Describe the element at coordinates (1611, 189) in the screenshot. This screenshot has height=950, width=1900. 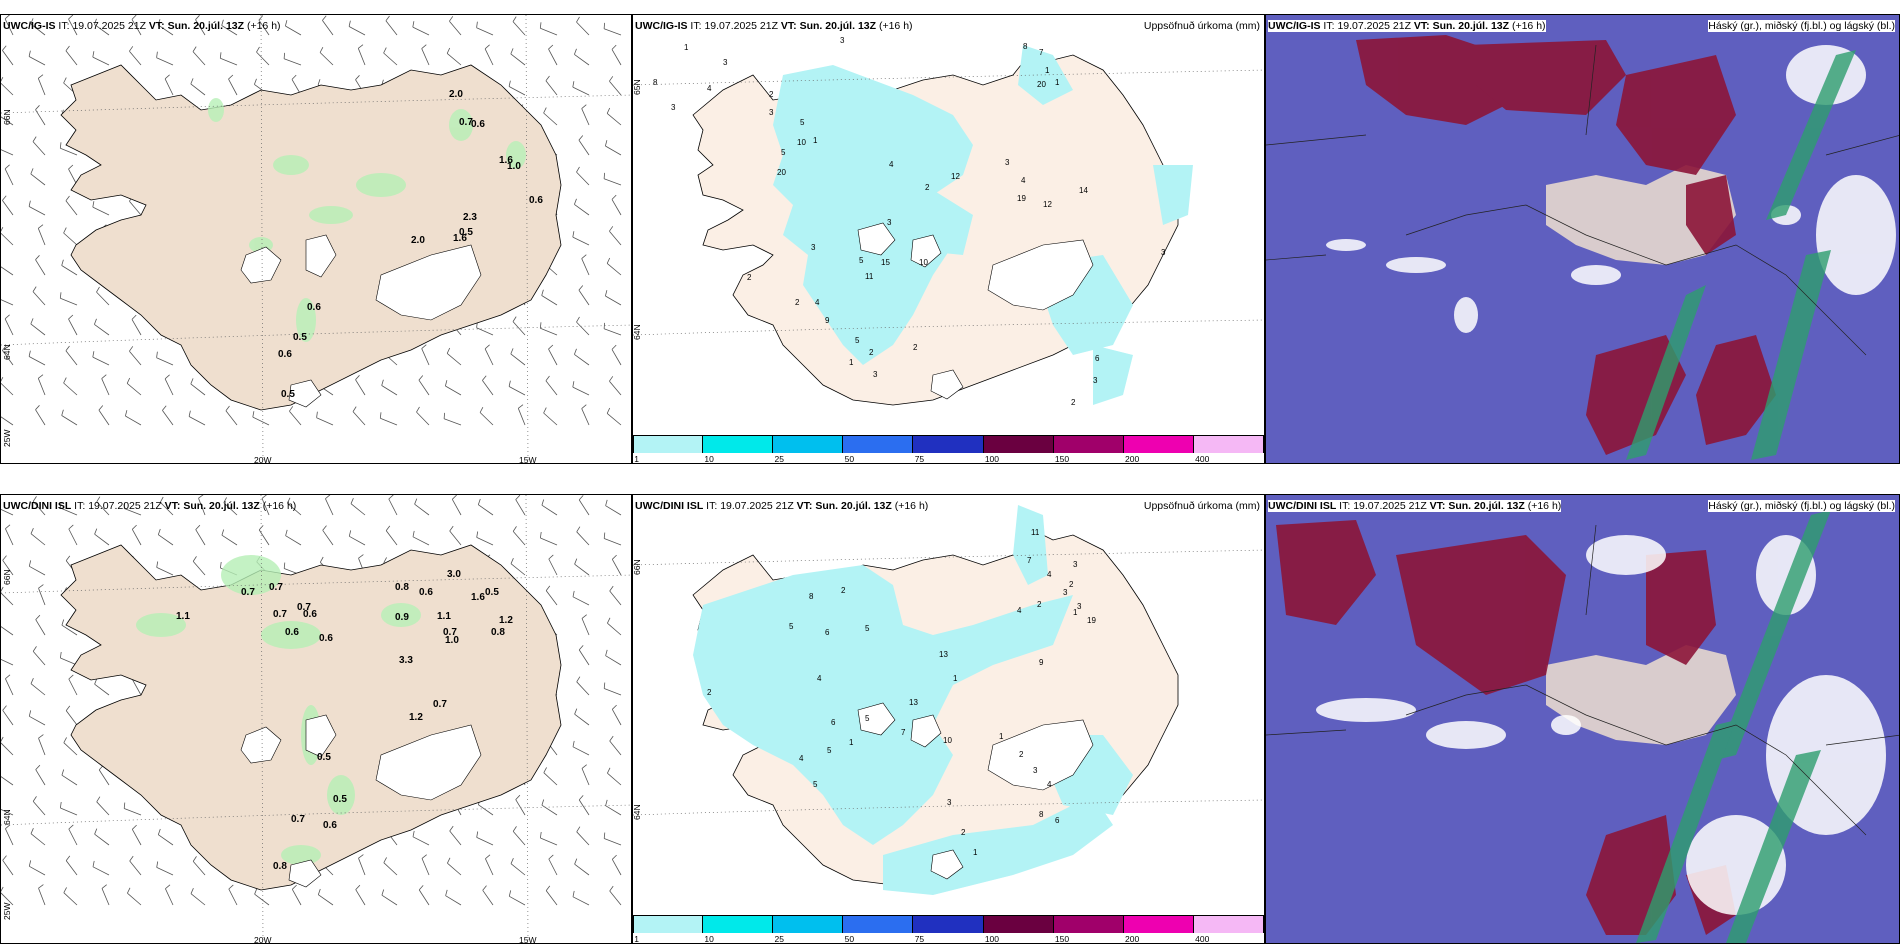
I see `mid-cloud` at that location.